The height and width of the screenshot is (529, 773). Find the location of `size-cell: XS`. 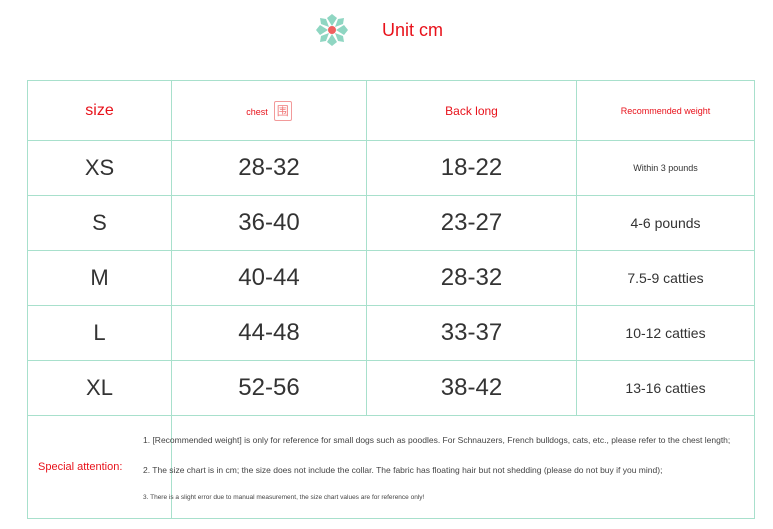

size-cell: XS is located at coordinates (99, 168).